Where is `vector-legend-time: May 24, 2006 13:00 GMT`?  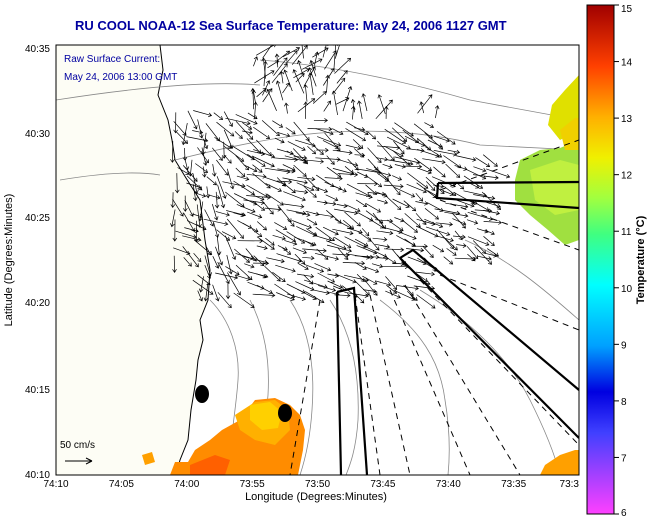 vector-legend-time: May 24, 2006 13:00 GMT is located at coordinates (120, 77).